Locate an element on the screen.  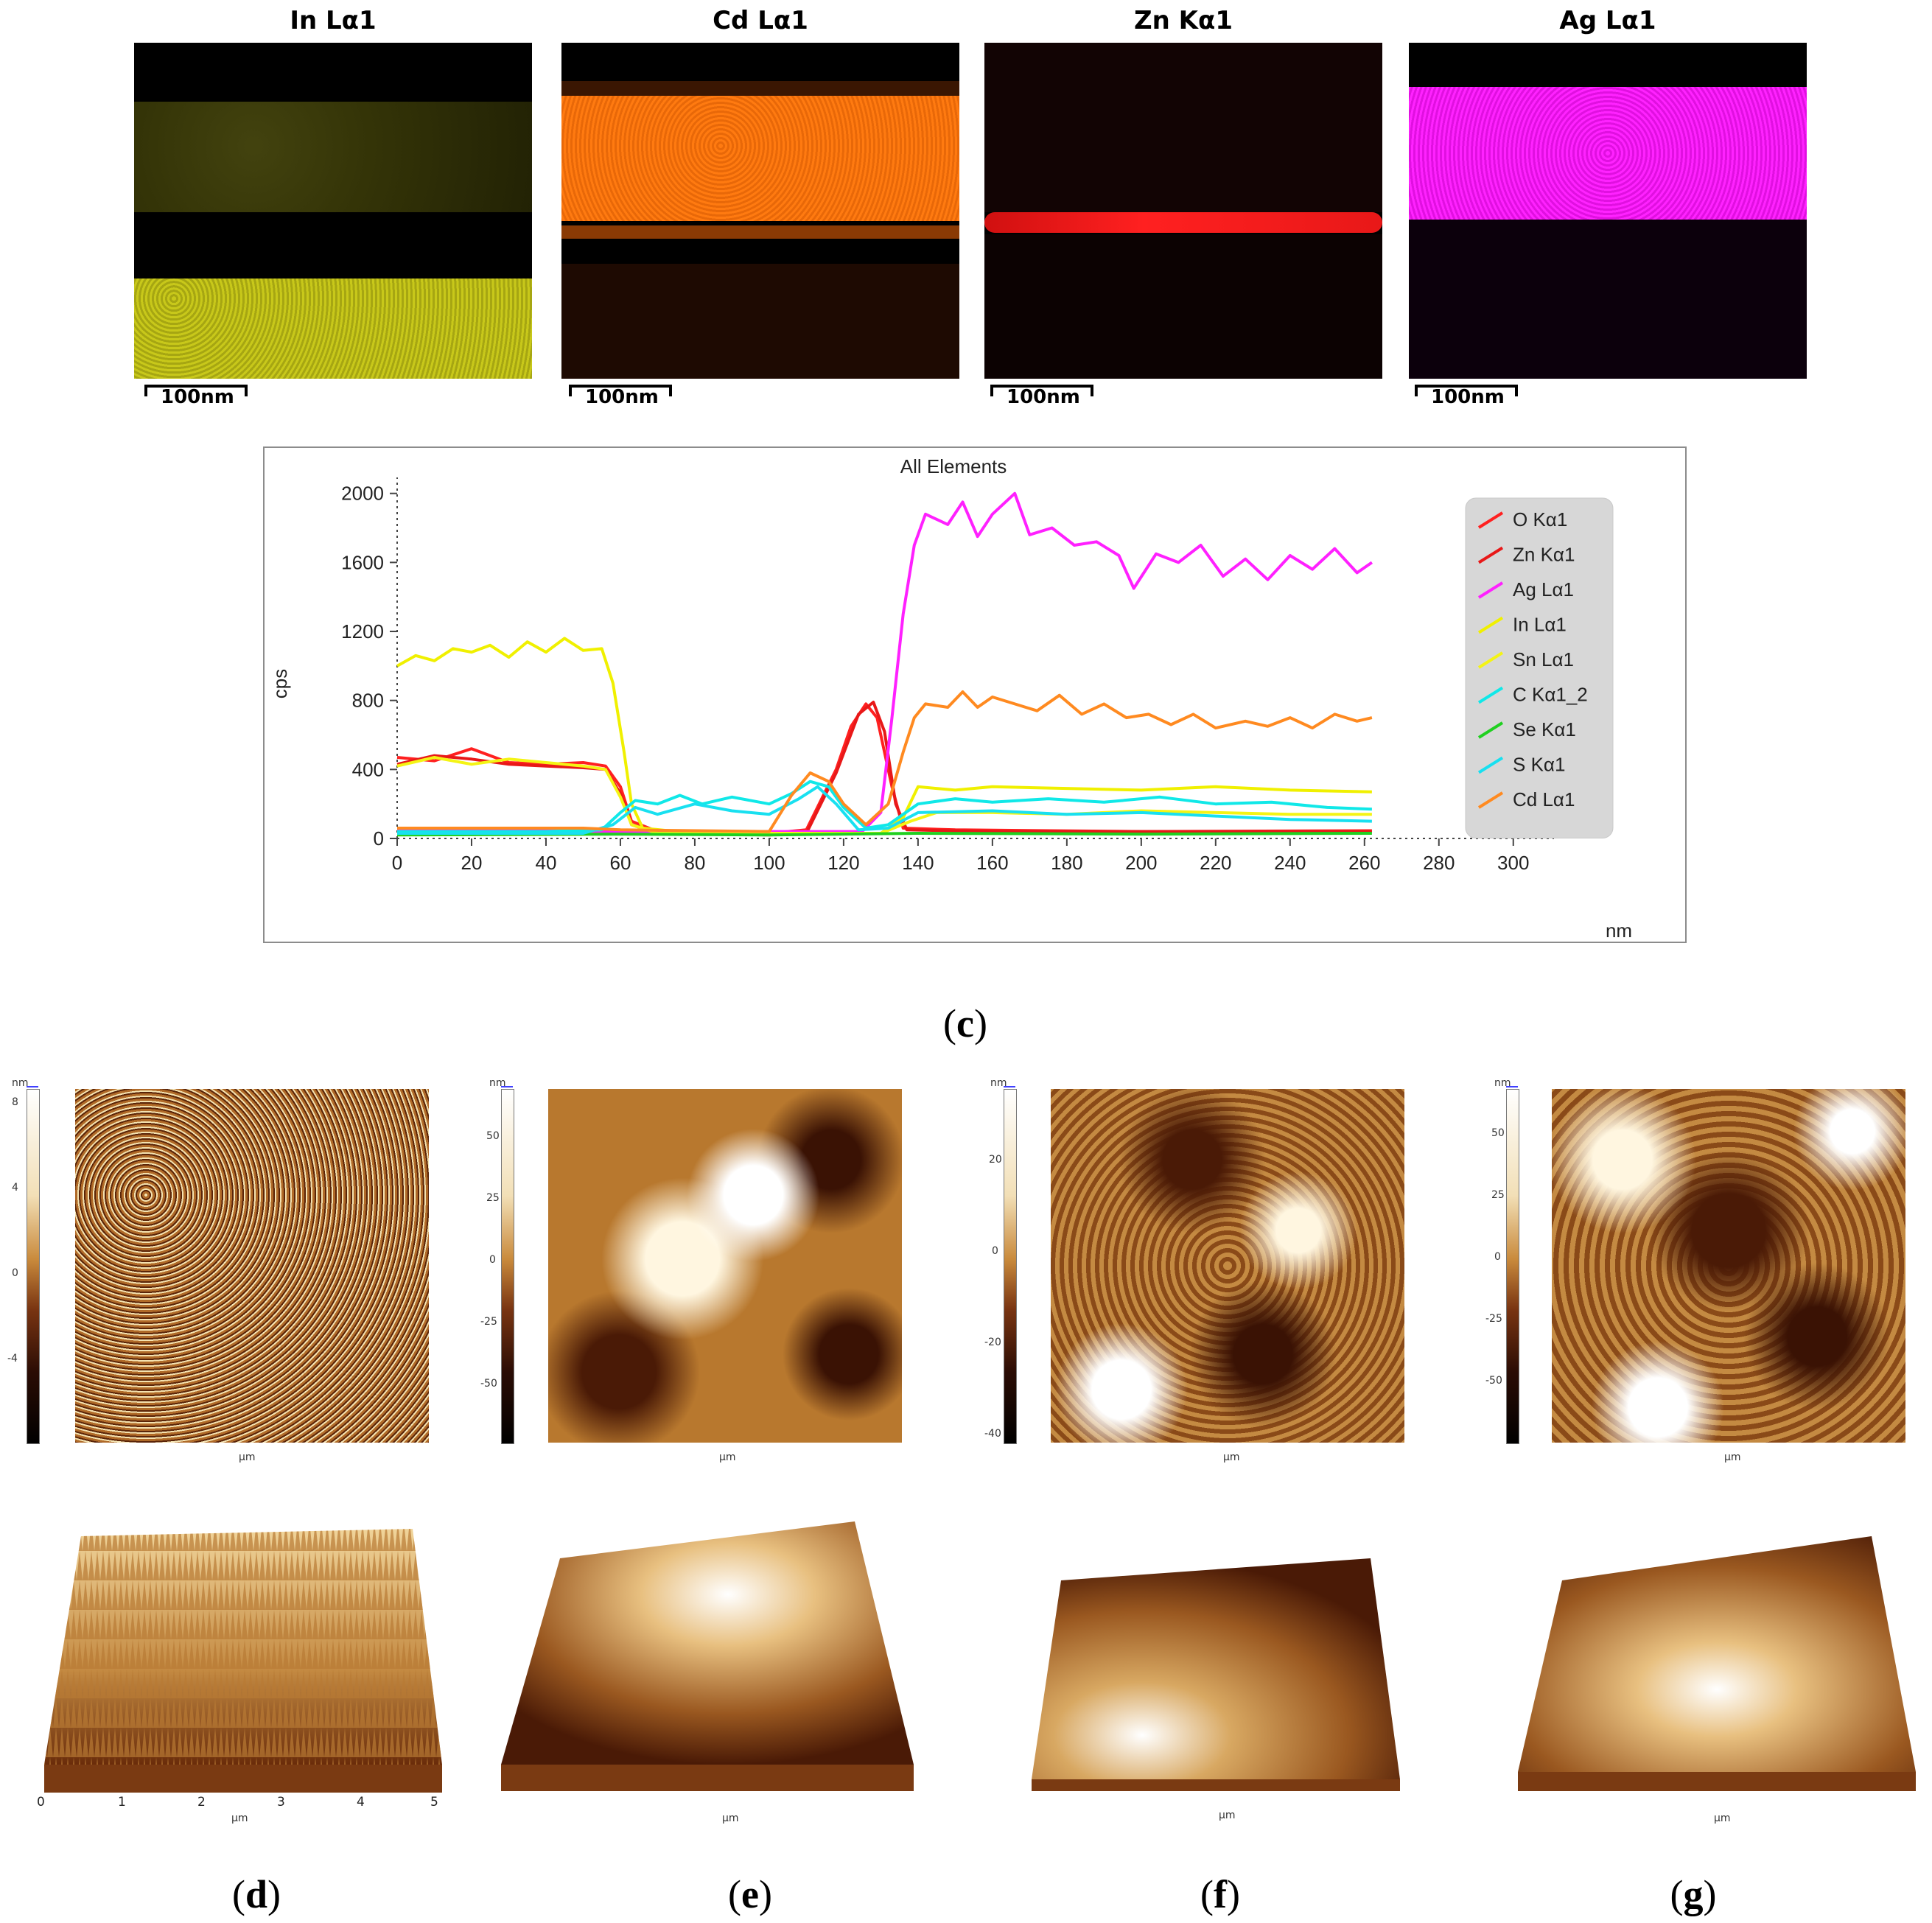
caption-d: (d) is located at coordinates (256, 1894).